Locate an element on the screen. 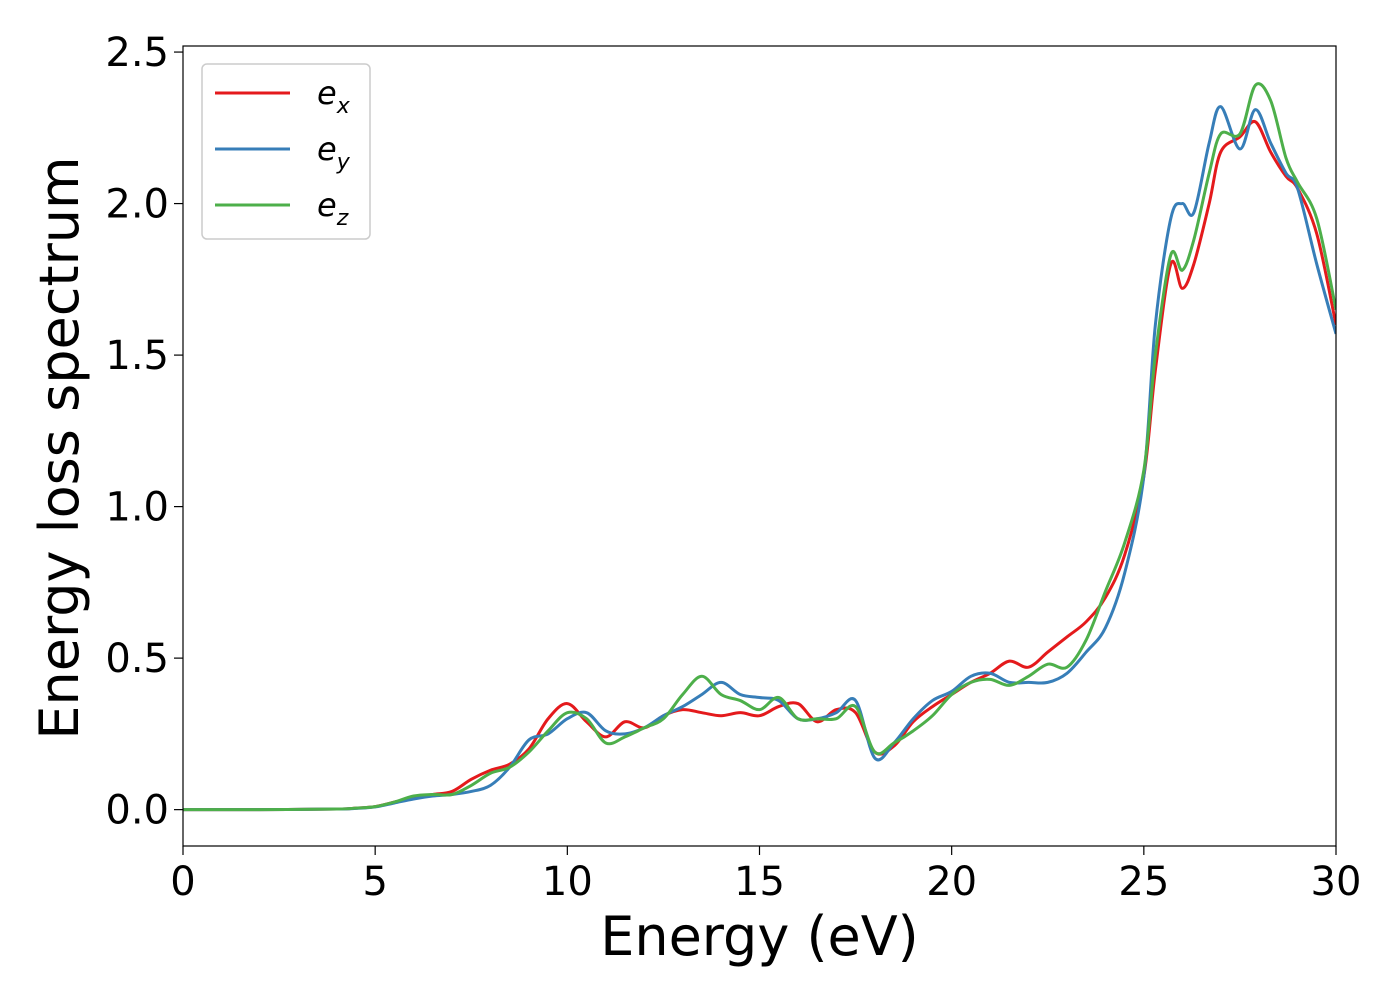  legend-label-subscript: x is located at coordinates (343, 106).